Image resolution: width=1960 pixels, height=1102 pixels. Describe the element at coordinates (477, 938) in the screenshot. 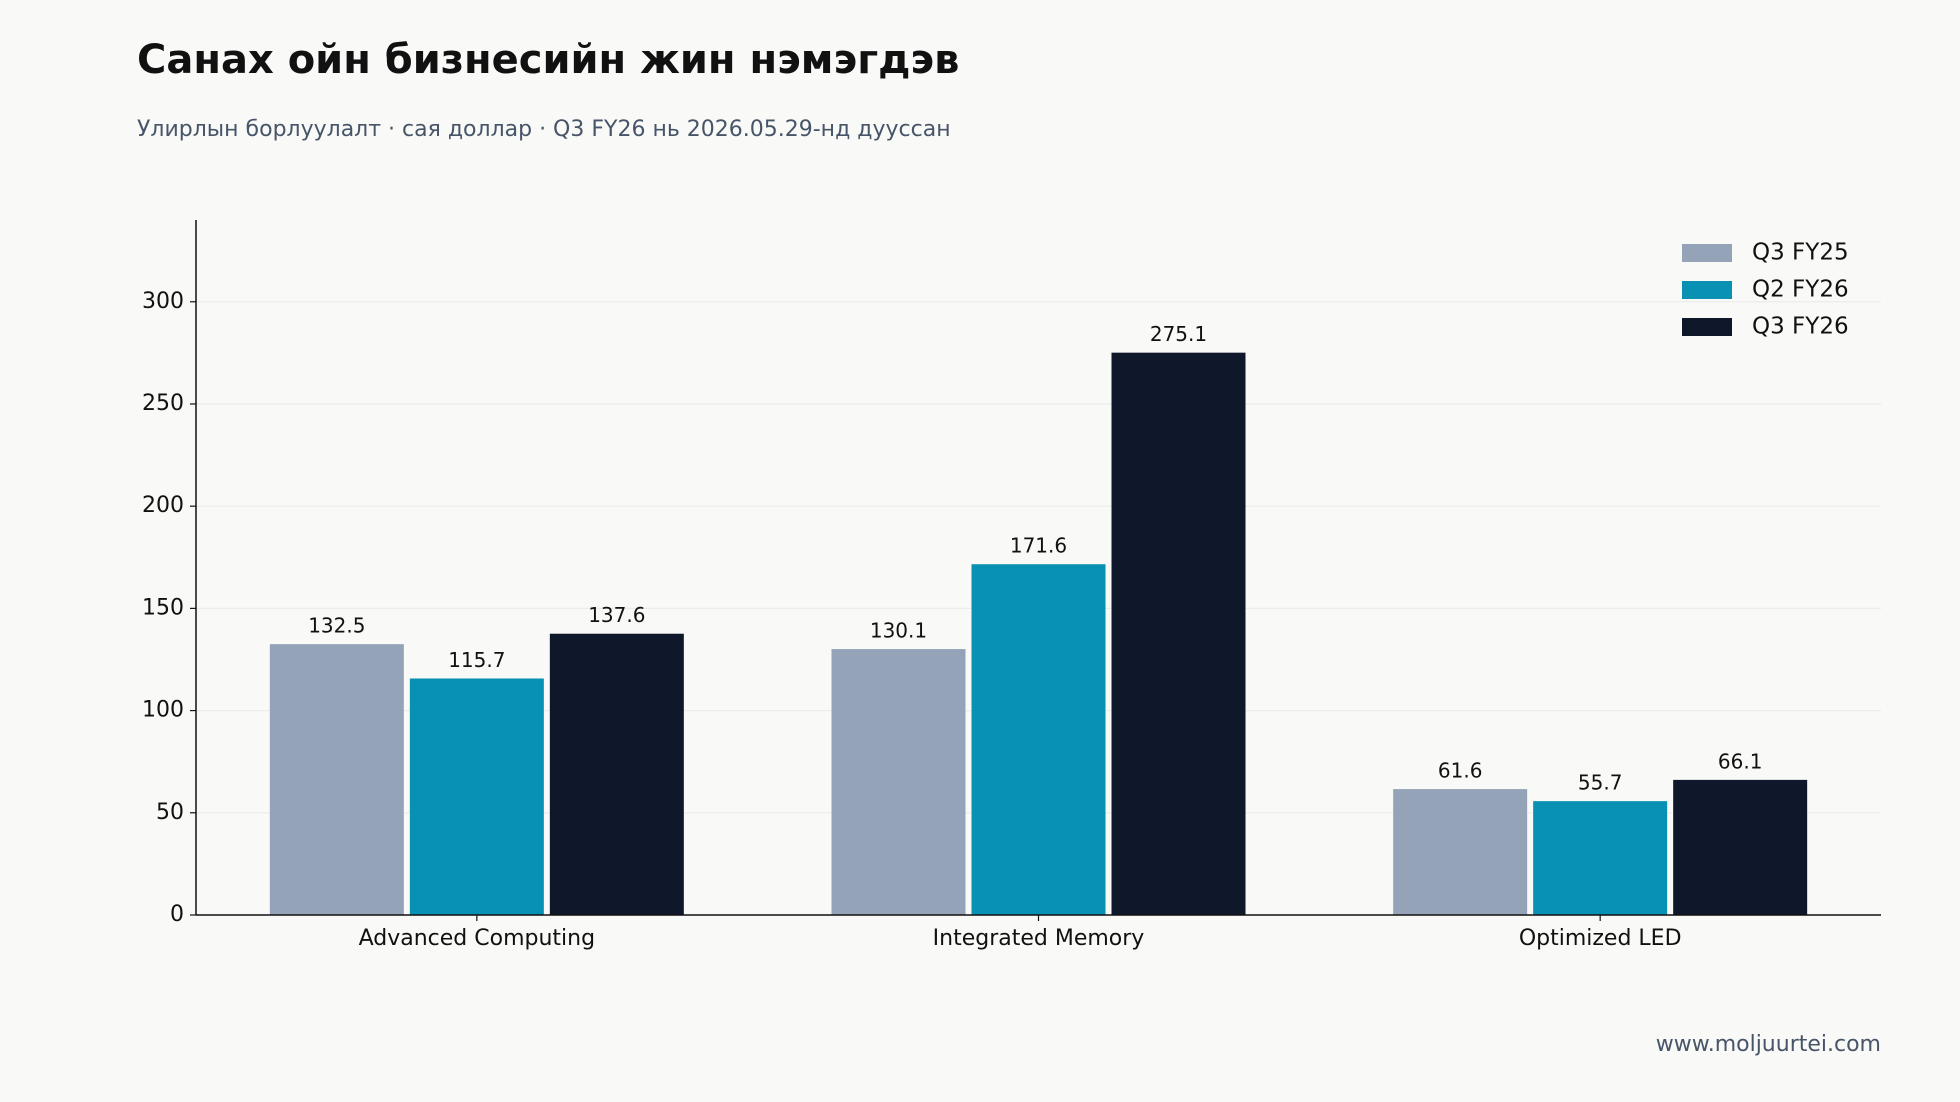

I see `x-tick-label: Advanced Computing` at that location.